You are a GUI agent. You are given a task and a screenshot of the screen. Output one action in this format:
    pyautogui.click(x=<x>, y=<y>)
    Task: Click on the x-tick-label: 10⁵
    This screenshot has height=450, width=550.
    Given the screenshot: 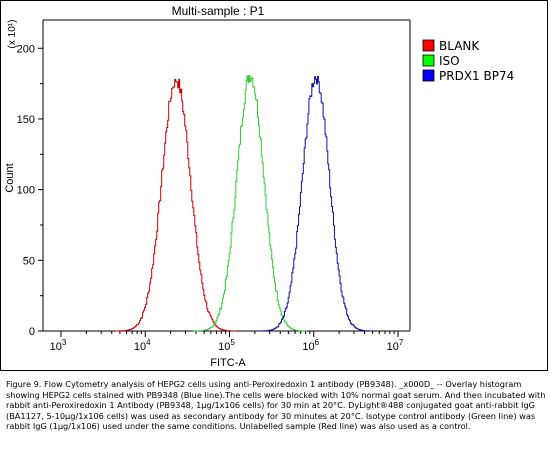 What is the action you would take?
    pyautogui.click(x=226, y=345)
    